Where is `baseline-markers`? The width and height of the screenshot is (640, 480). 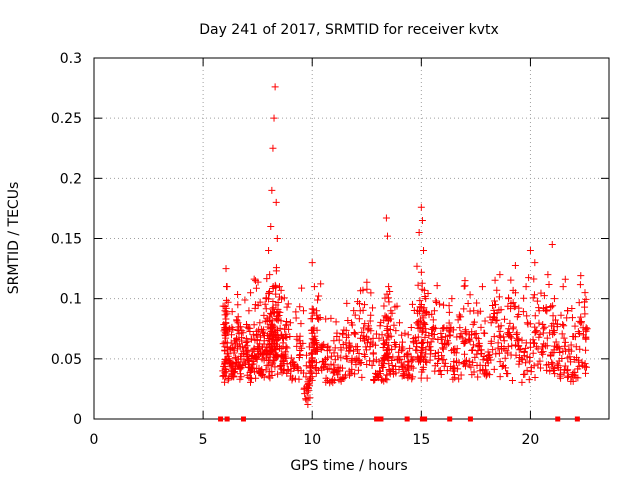 baseline-markers is located at coordinates (399, 419).